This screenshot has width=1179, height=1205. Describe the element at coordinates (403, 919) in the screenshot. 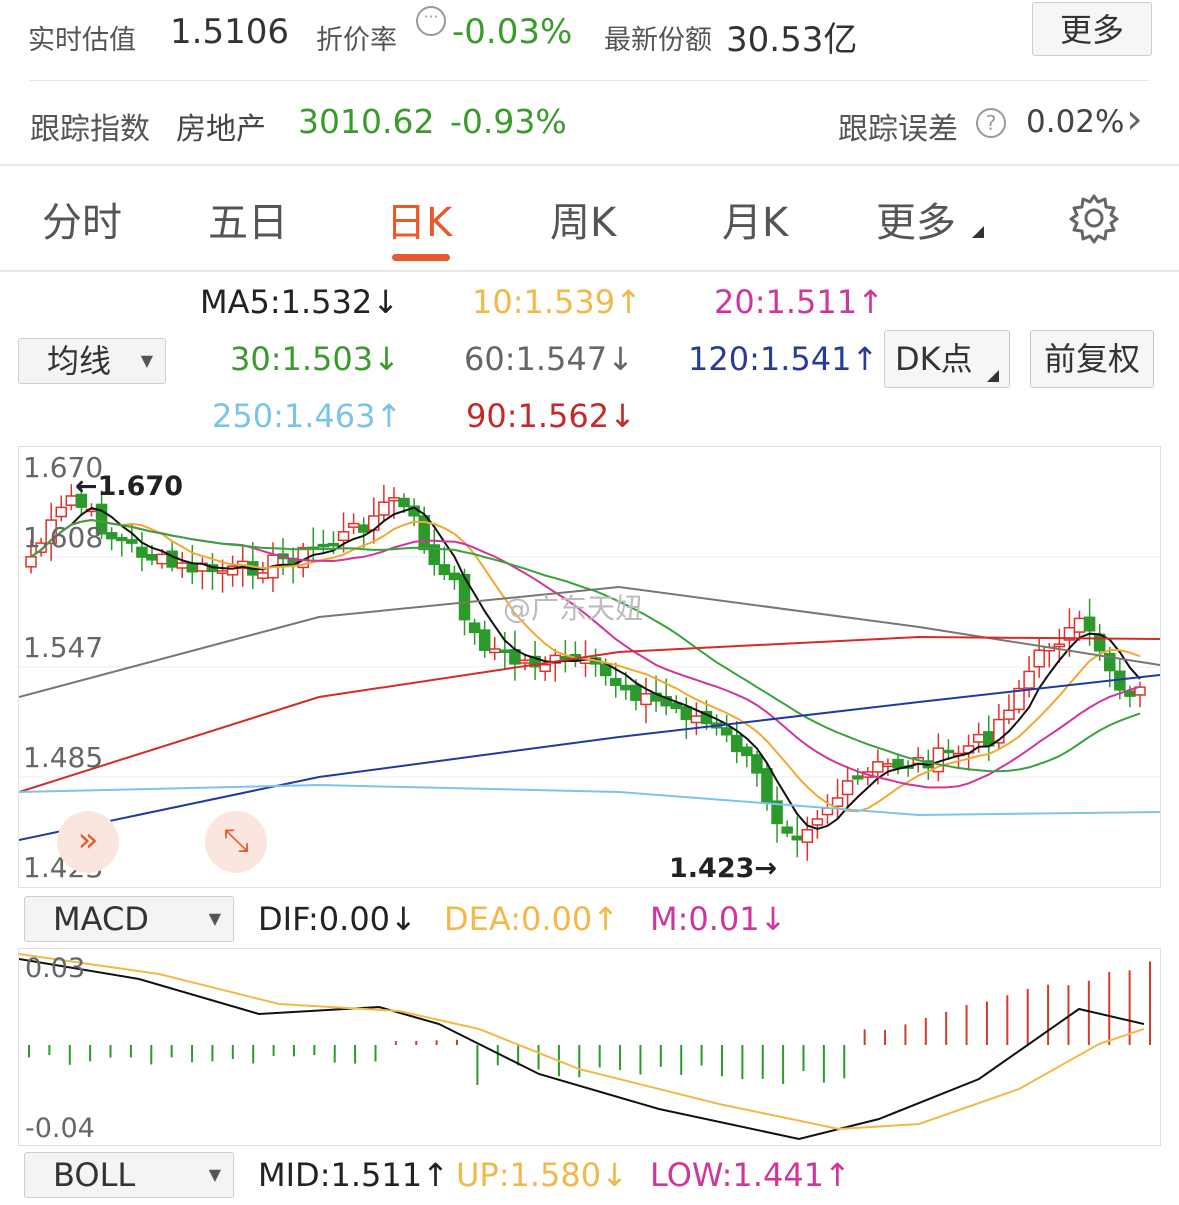

I see `macd-dif-arrow: ↓` at that location.